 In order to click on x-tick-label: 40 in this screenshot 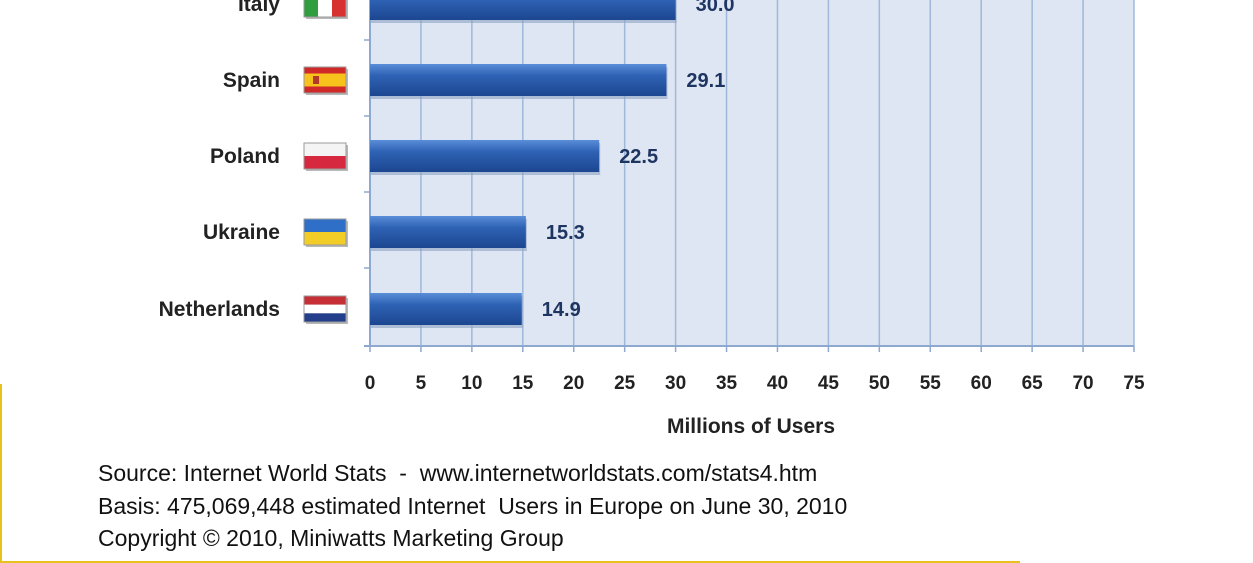, I will do `click(777, 383)`.